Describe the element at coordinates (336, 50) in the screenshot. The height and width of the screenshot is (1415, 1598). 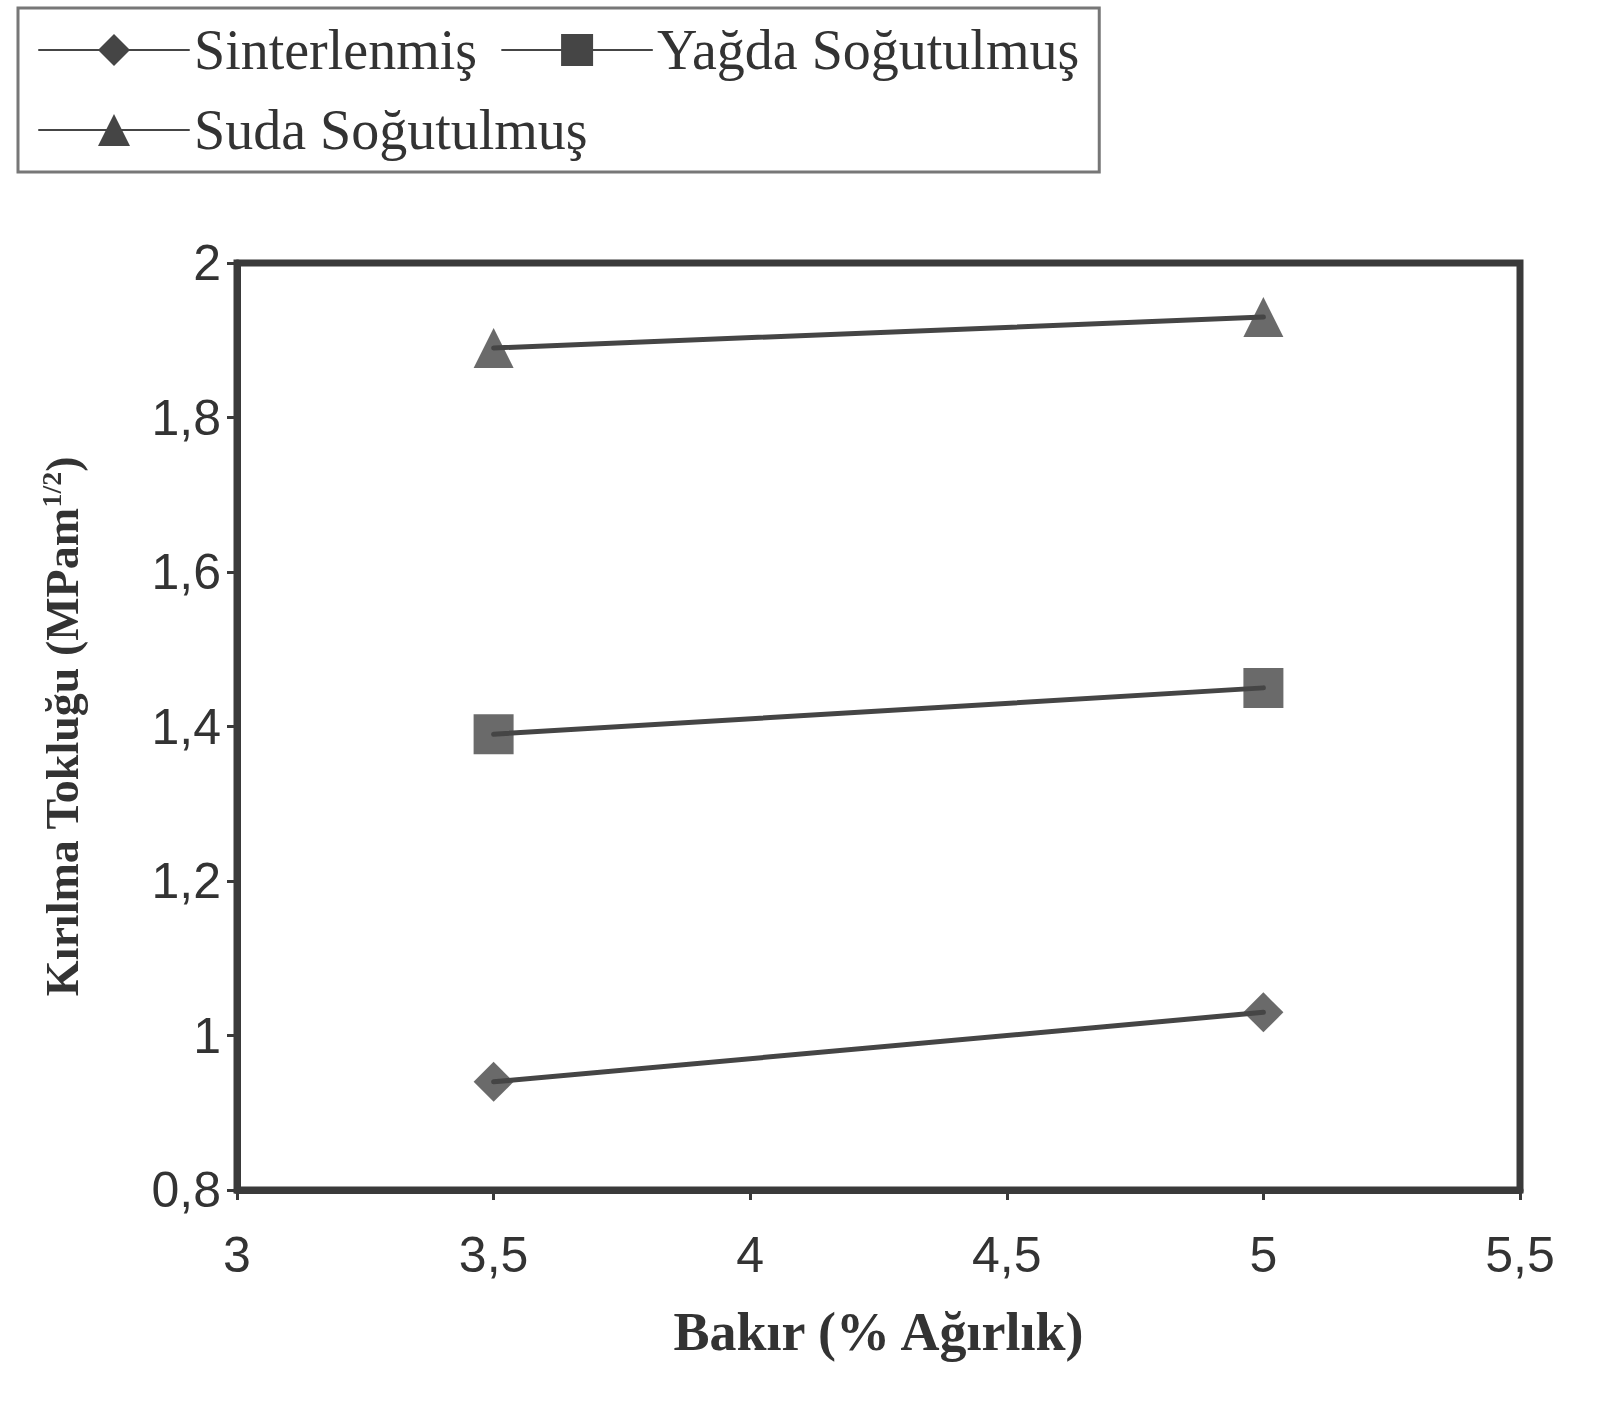
I see `legend-label: Sinterlenmiş` at that location.